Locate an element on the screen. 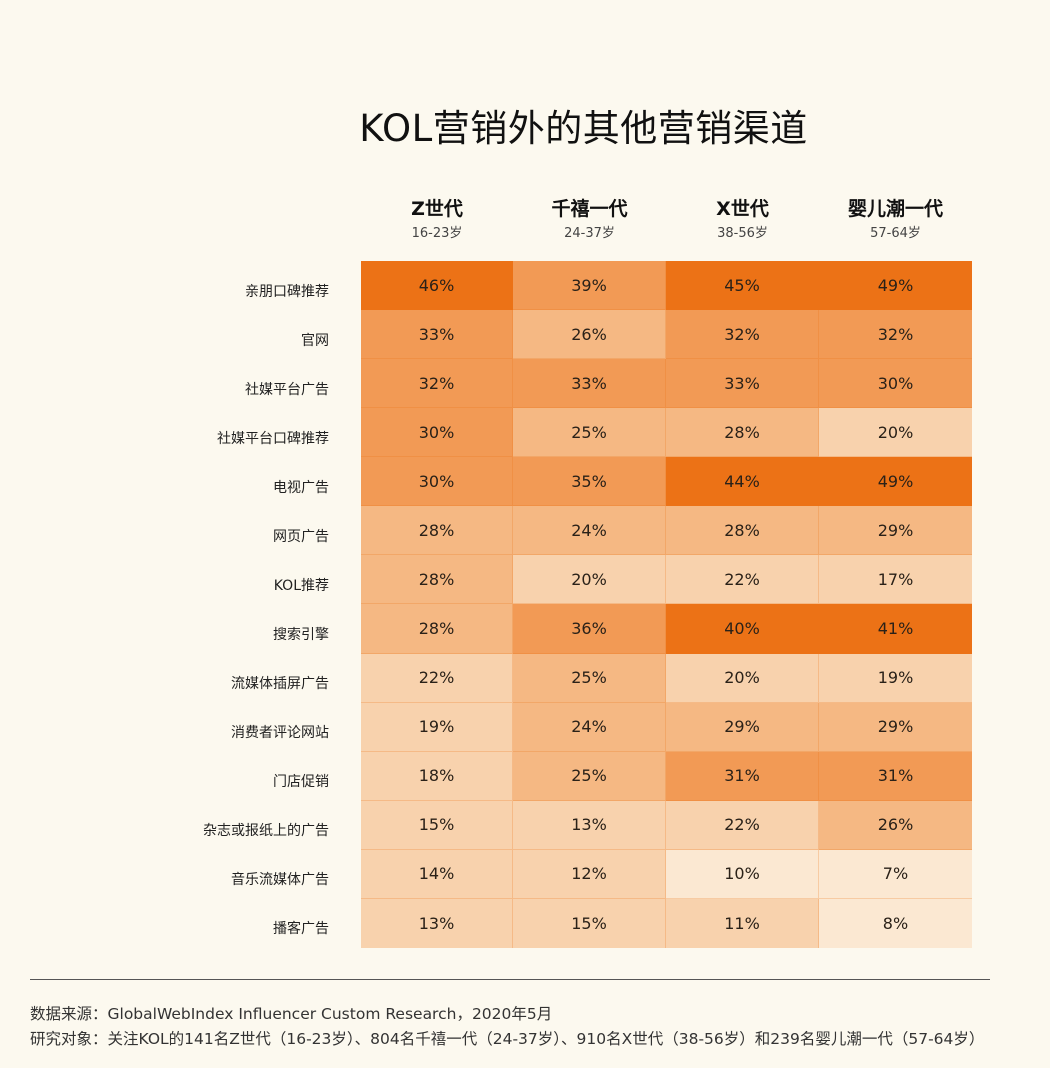 The image size is (1050, 1068). heatmap-cell: 36% is located at coordinates (589, 629).